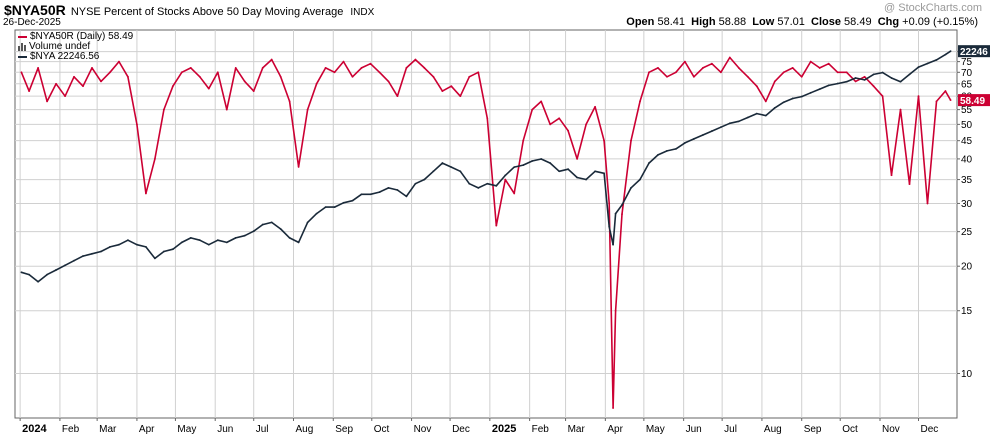  What do you see at coordinates (694, 429) in the screenshot?
I see `x-tick-label: Jun` at bounding box center [694, 429].